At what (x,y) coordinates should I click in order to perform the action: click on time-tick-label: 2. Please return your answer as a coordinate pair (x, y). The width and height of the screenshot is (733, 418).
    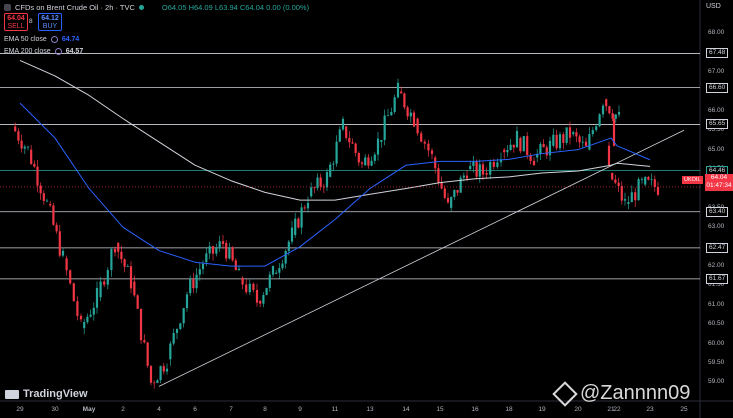
    Looking at the image, I should click on (123, 409).